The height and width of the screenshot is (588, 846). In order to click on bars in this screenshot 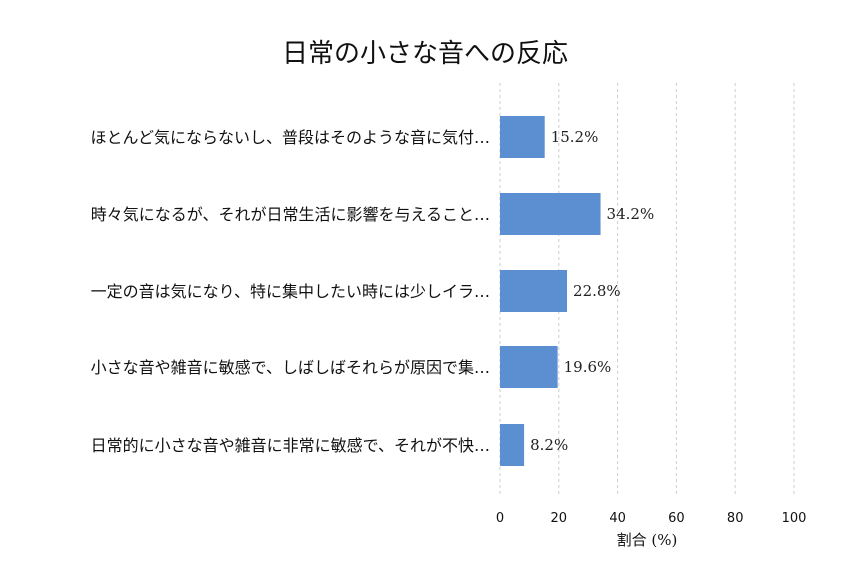, I will do `click(550, 291)`.